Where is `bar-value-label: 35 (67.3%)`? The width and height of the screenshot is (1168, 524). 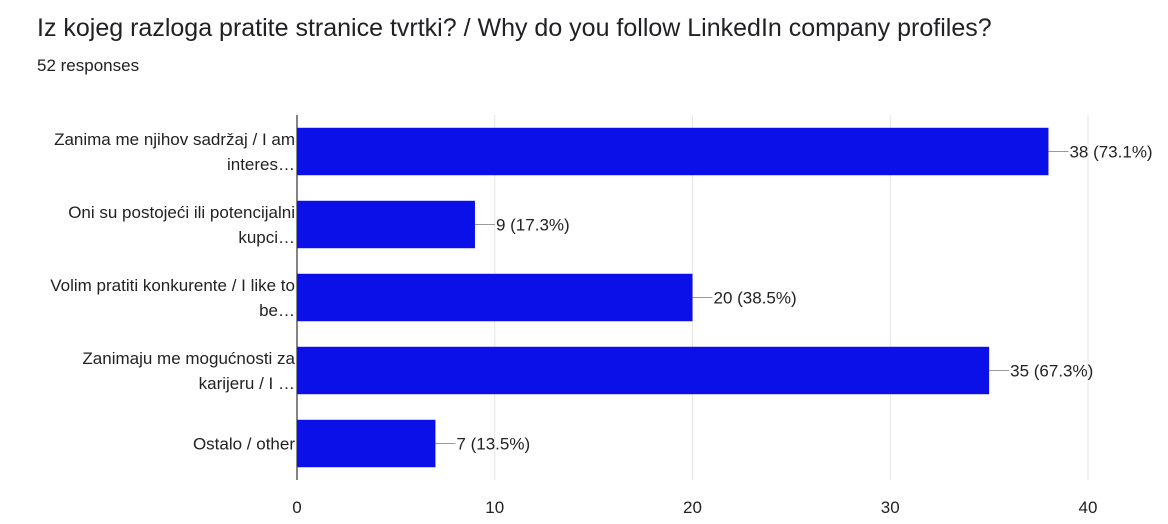 bar-value-label: 35 (67.3%) is located at coordinates (1051, 371).